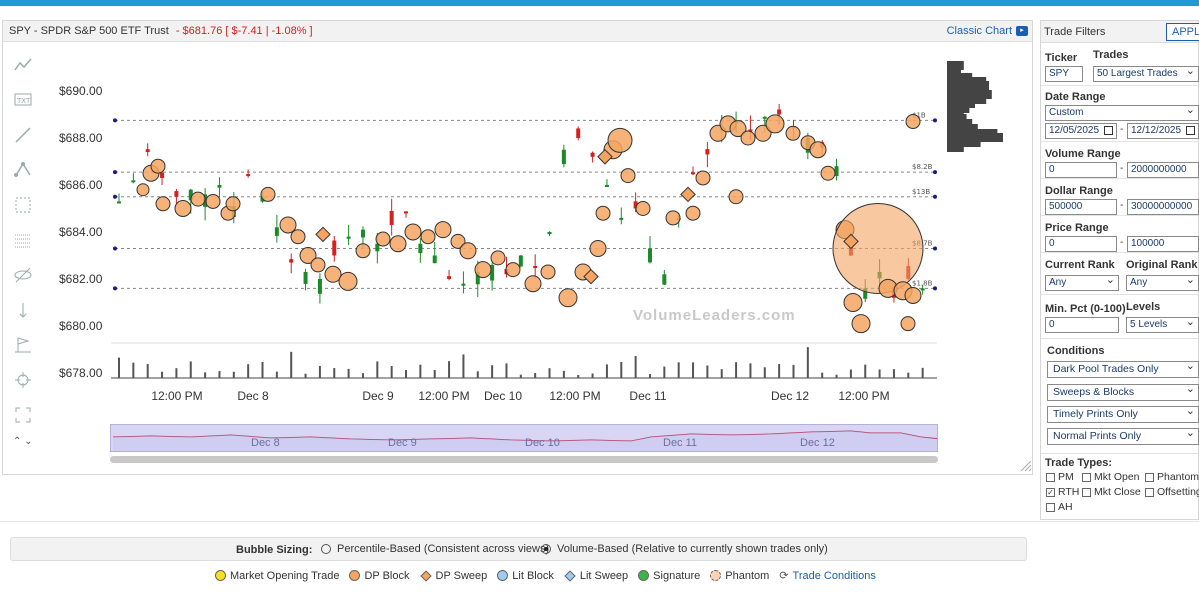 This screenshot has width=1199, height=592. Describe the element at coordinates (1062, 492) in the screenshot. I see `checkbox-rth: ✓ RTH` at that location.